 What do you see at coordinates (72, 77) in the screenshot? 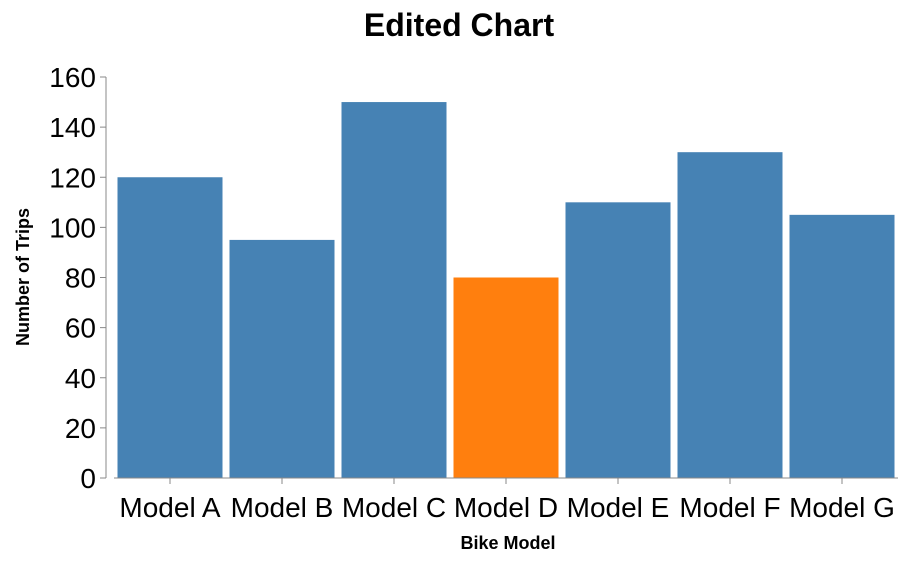
I see `y-tick-label: 160` at bounding box center [72, 77].